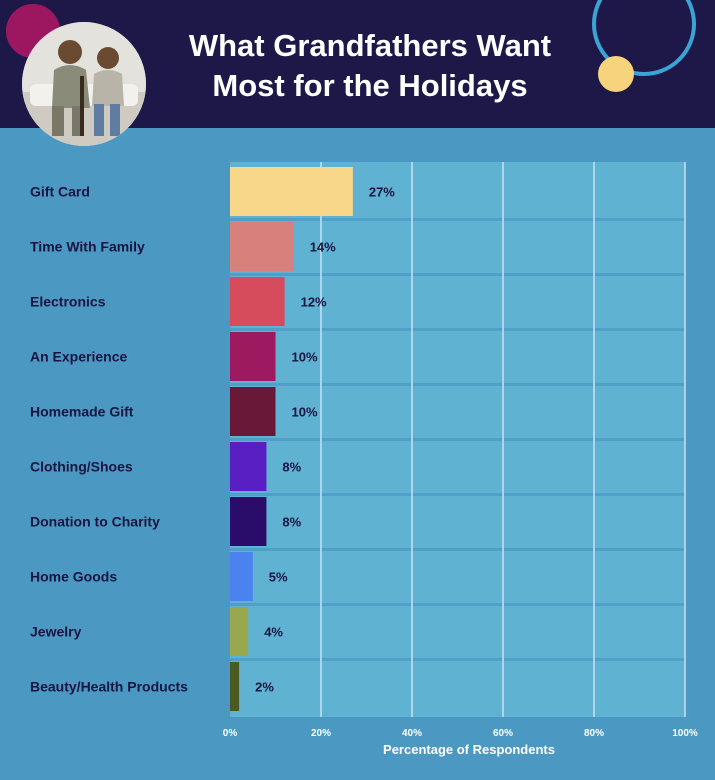 This screenshot has height=780, width=715. I want to click on category-label: Donation to Charity, so click(95, 522).